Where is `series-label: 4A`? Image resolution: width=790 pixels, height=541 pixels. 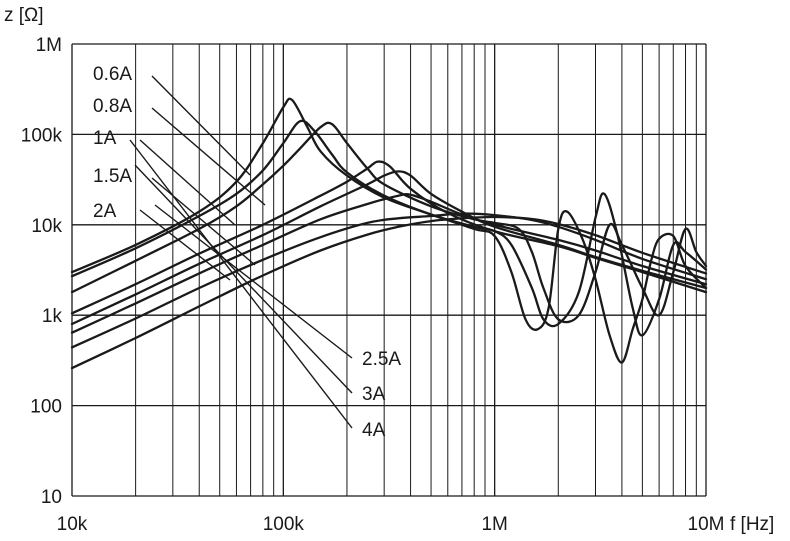 series-label: 4A is located at coordinates (374, 430).